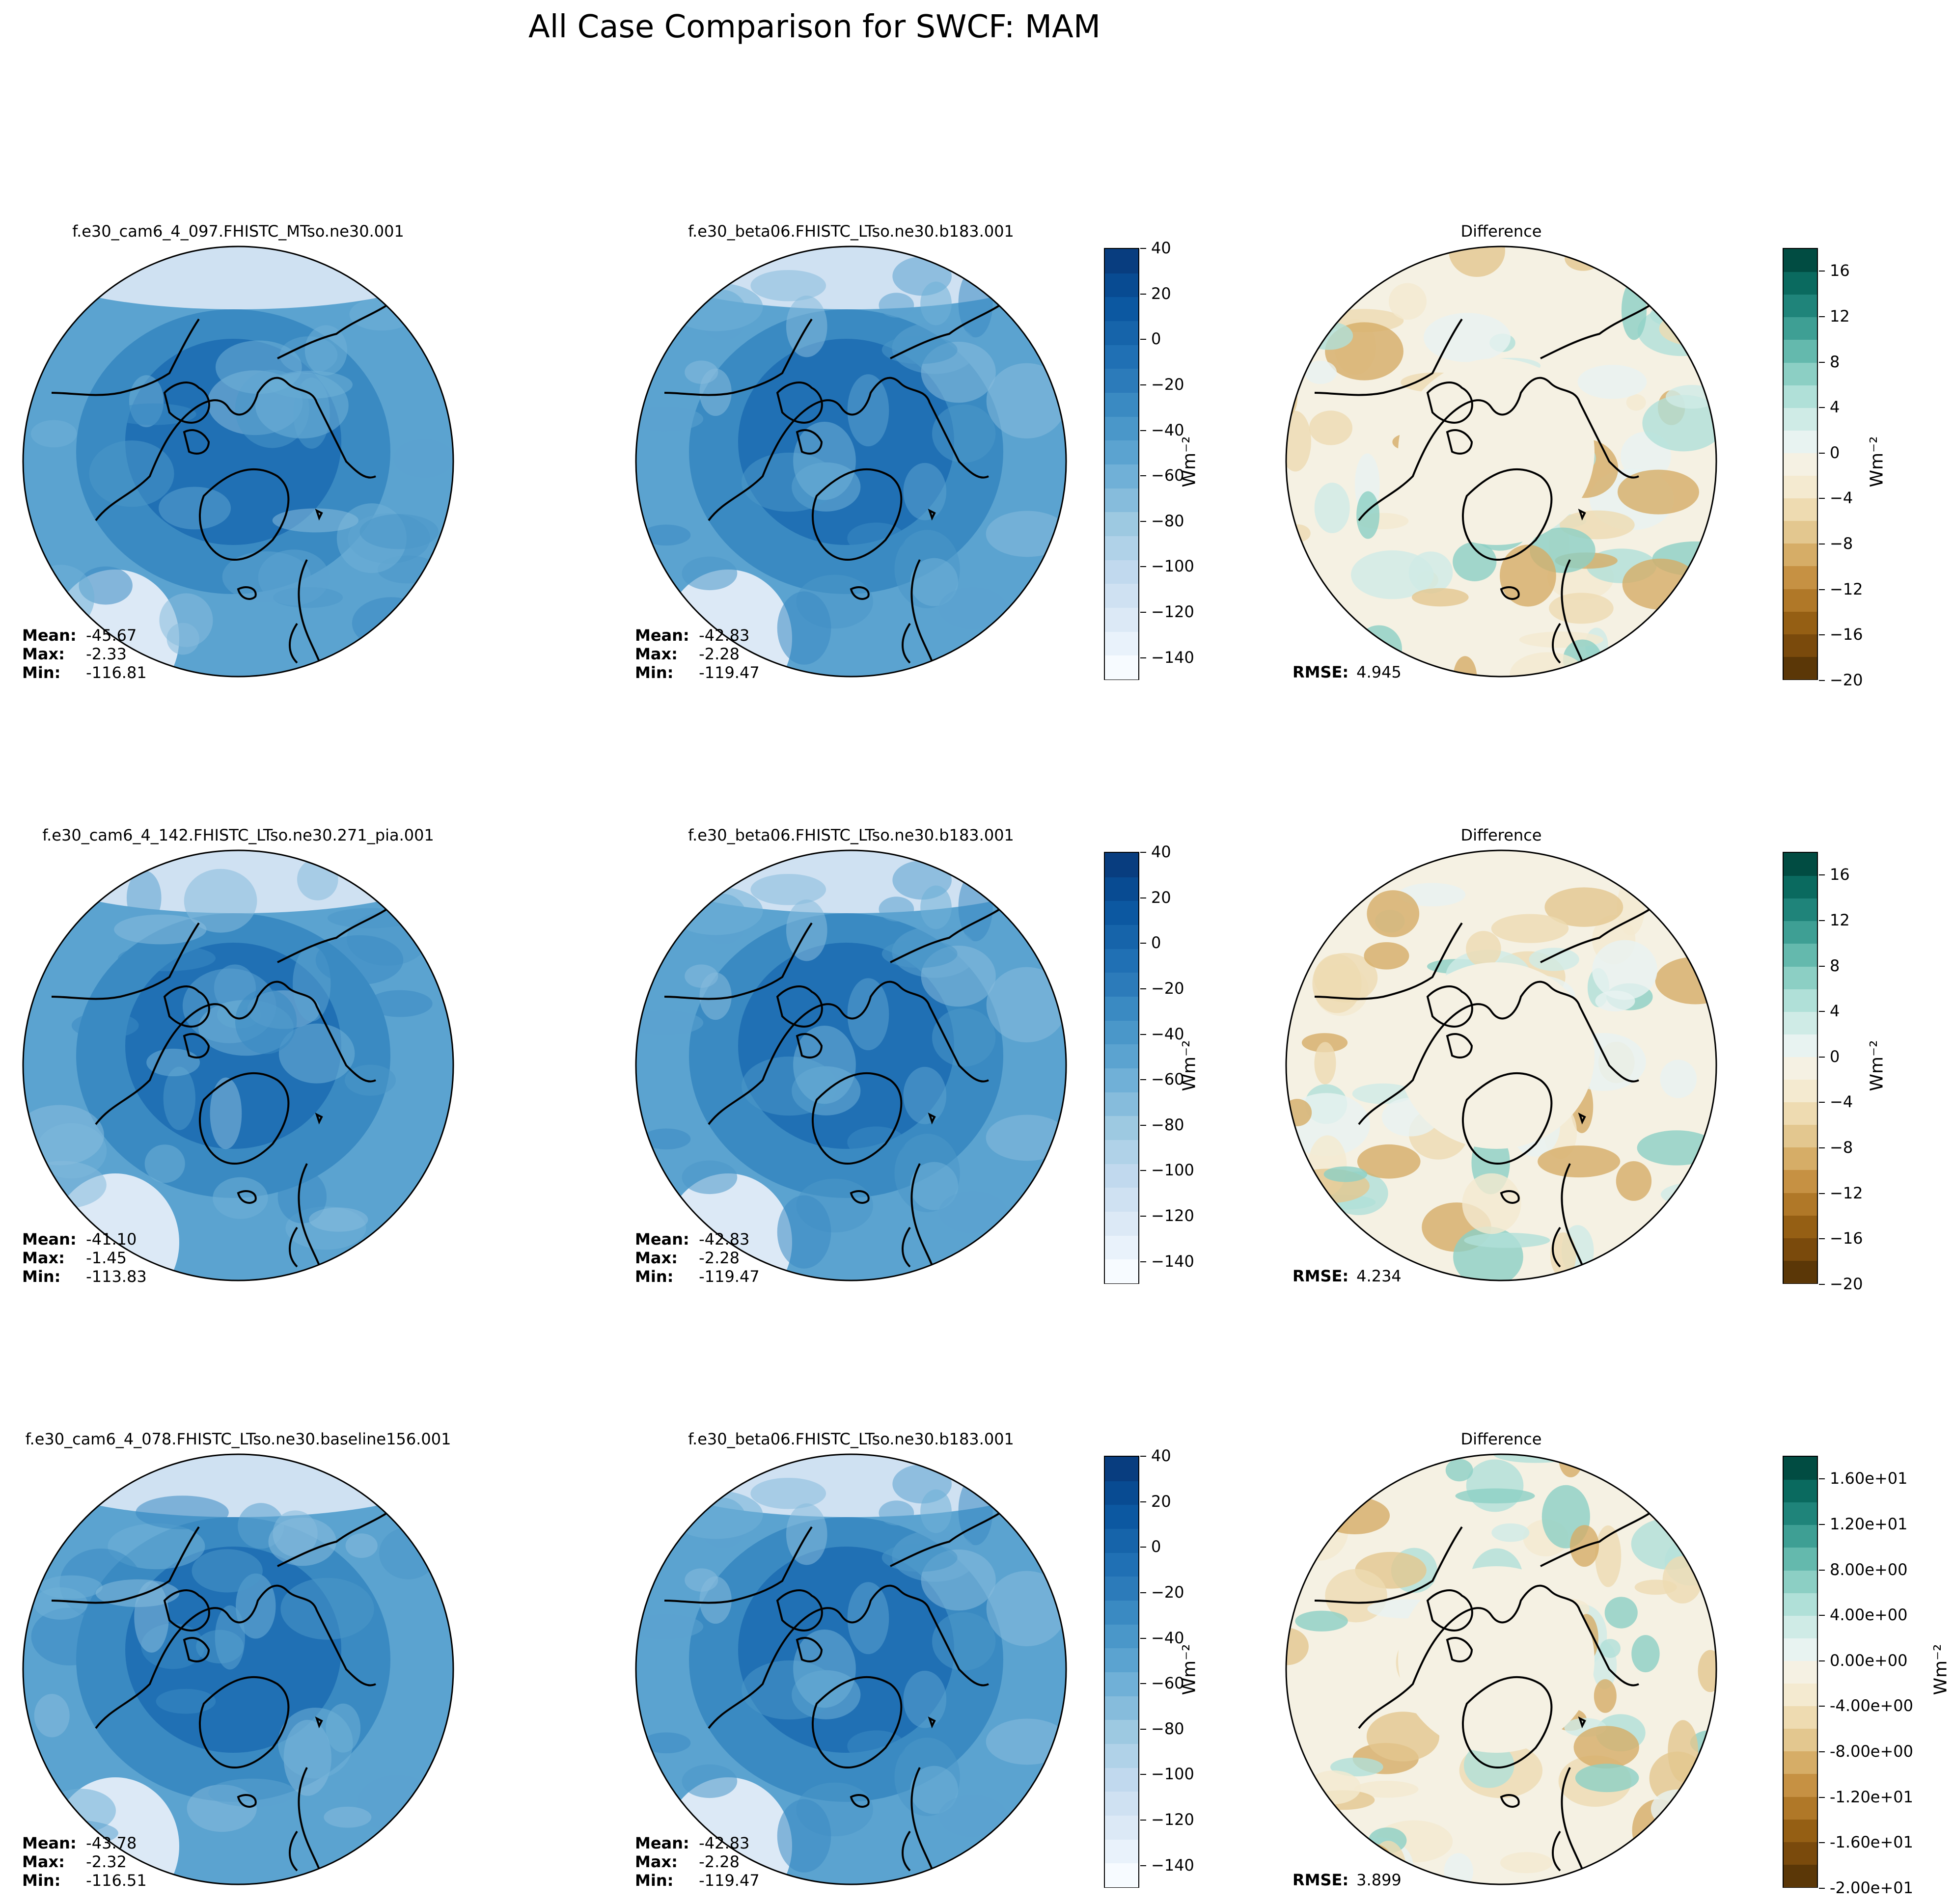 The width and height of the screenshot is (1953, 1904). I want to click on colorbar-tick-label: -1.60e+01, so click(1866, 1842).